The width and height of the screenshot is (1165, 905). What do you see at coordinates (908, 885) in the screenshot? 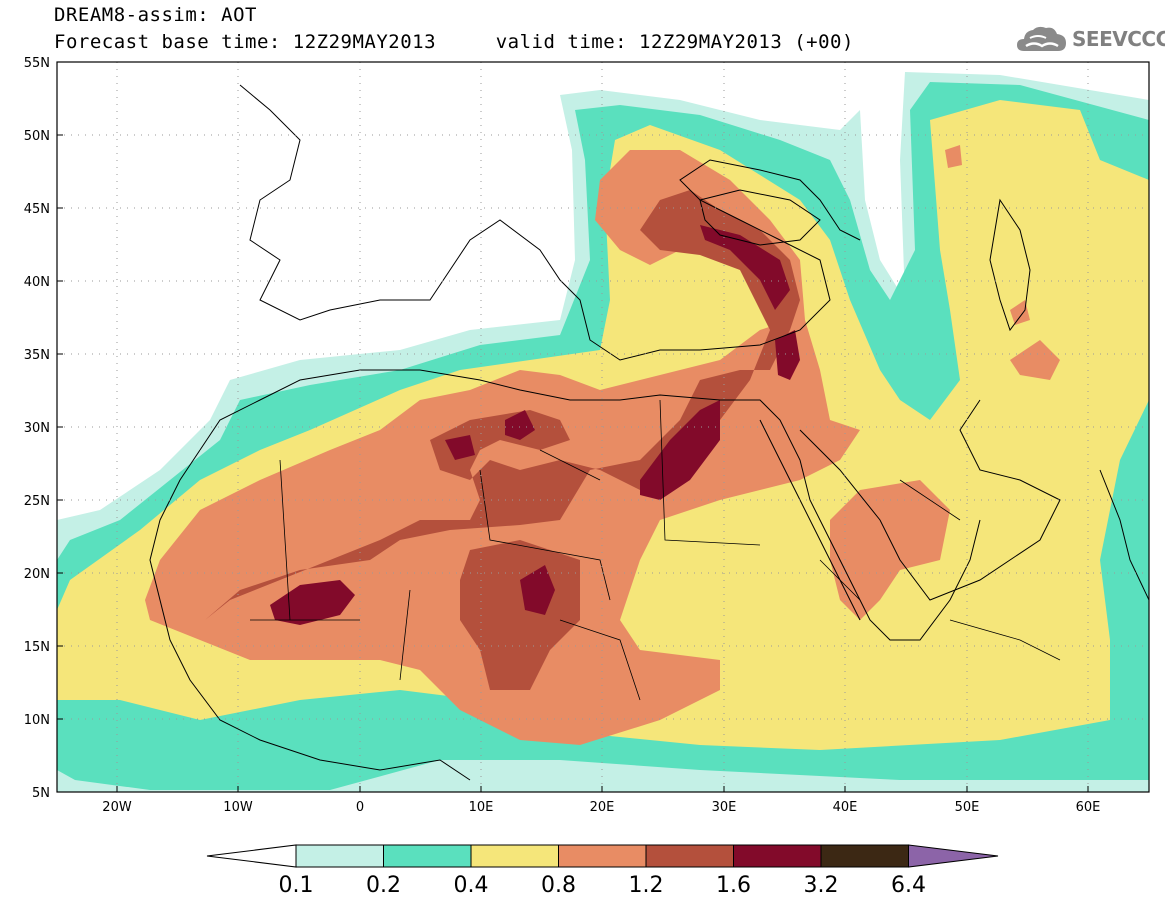
I see `colorbar-label-6-4: 6.4` at bounding box center [908, 885].